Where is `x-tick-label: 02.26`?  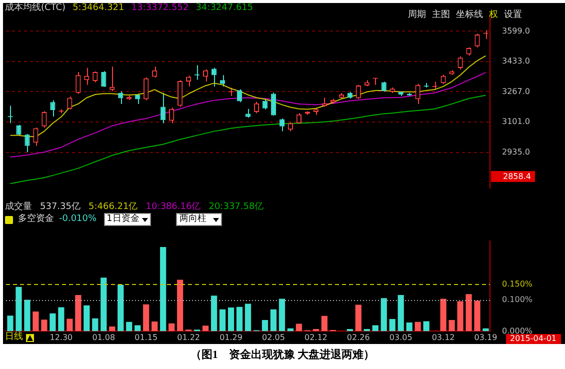 x-tick-label: 02.26 is located at coordinates (358, 337).